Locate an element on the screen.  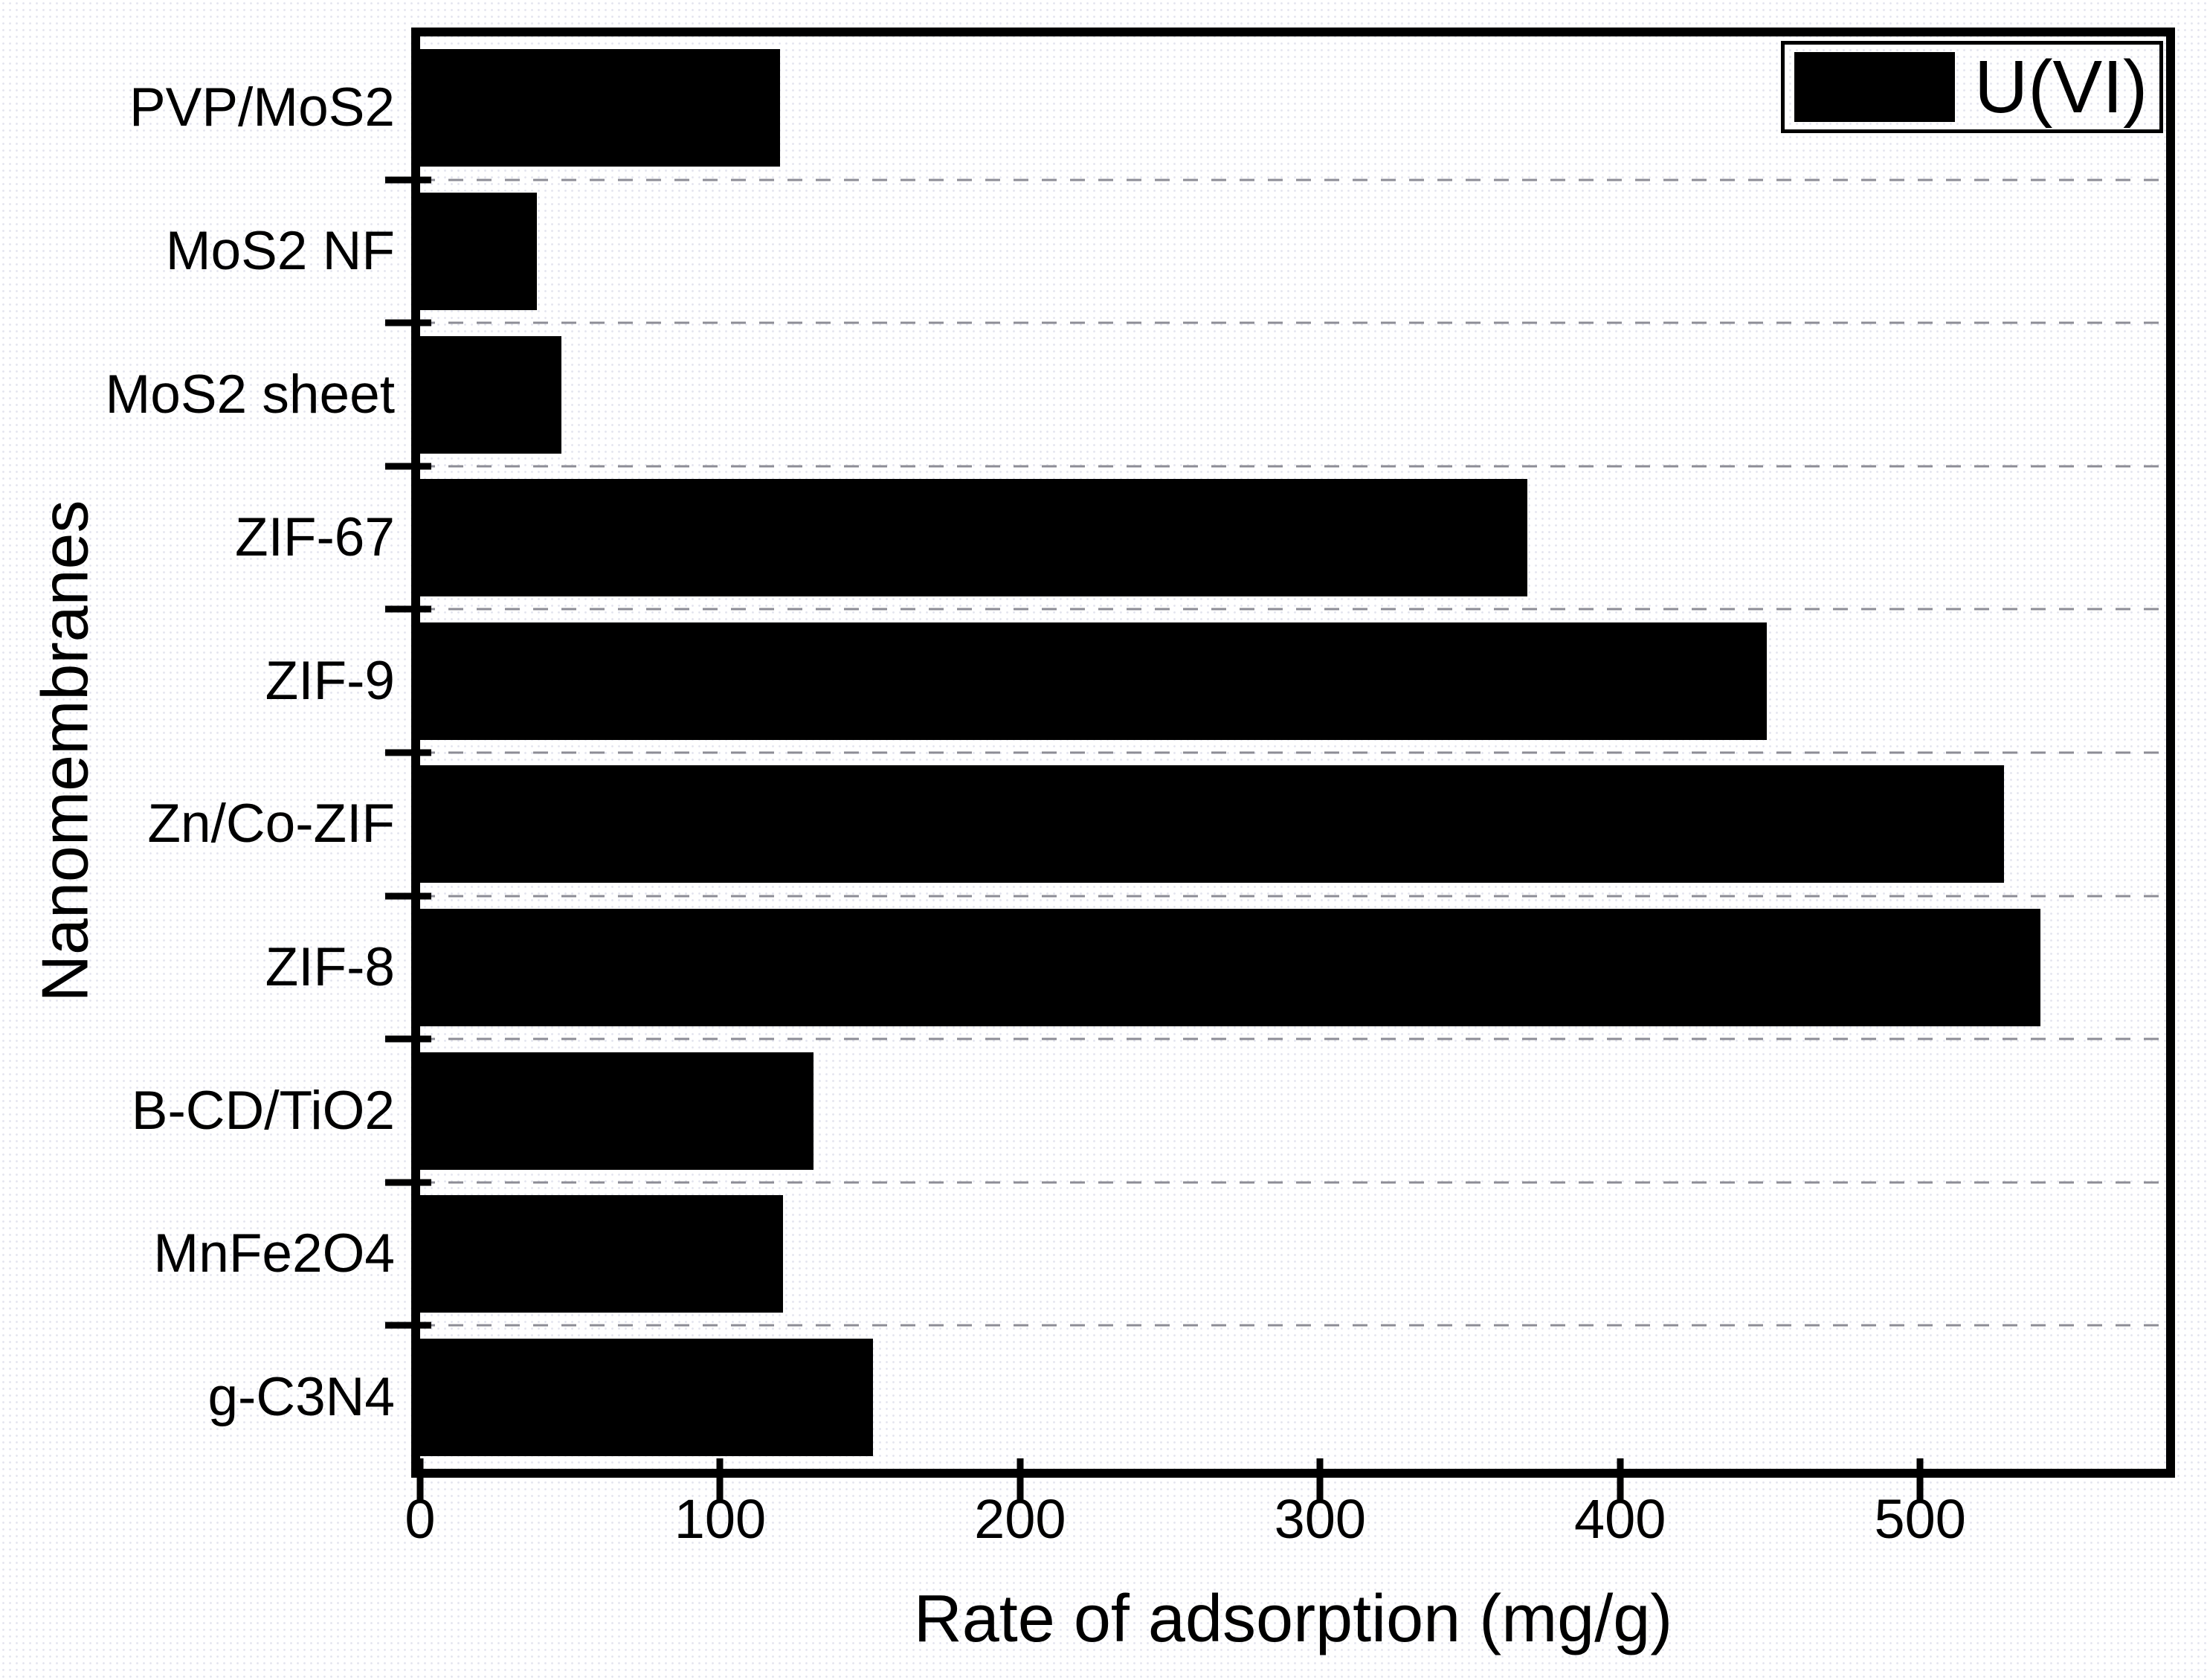
bar-MoS2 NF is located at coordinates (479, 251).